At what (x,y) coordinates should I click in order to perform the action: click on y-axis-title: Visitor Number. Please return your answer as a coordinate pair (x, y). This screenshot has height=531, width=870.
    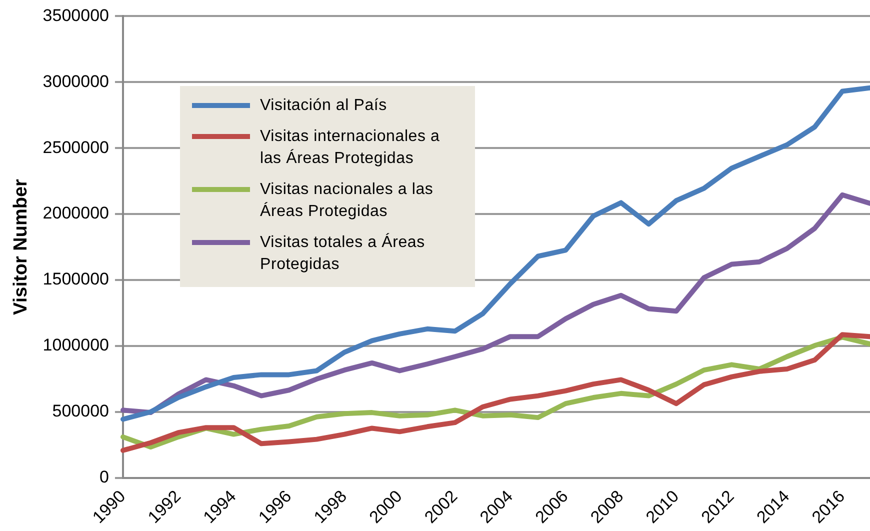
    Looking at the image, I should click on (21, 246).